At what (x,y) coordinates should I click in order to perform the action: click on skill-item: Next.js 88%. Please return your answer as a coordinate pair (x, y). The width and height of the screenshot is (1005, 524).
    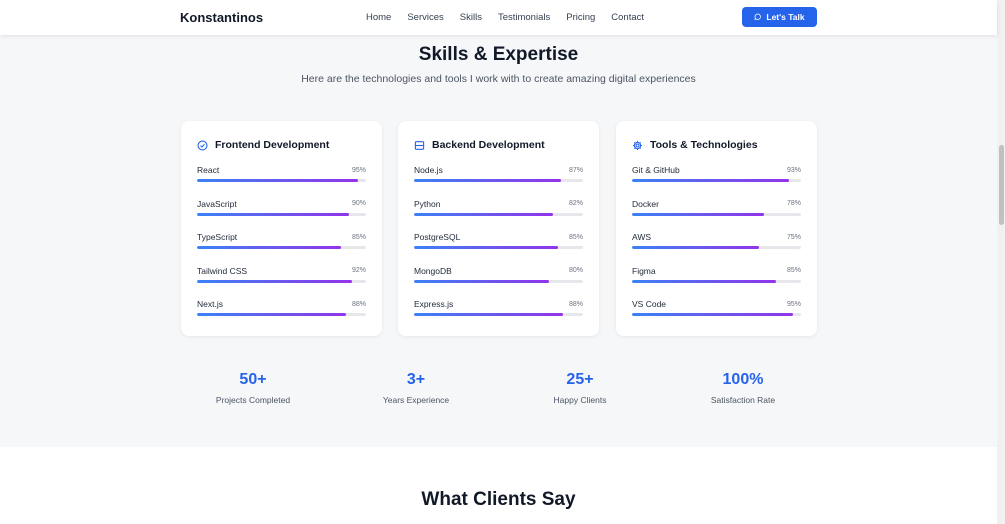
    Looking at the image, I should click on (281, 315).